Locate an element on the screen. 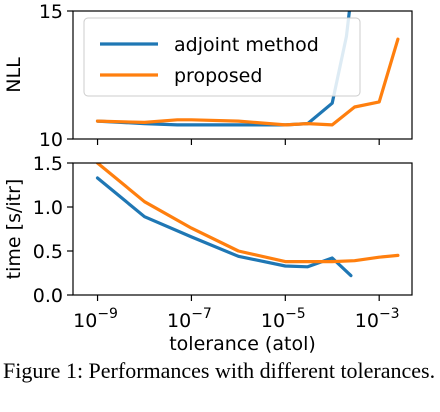  ytick-label: 0.5 is located at coordinates (48, 252).